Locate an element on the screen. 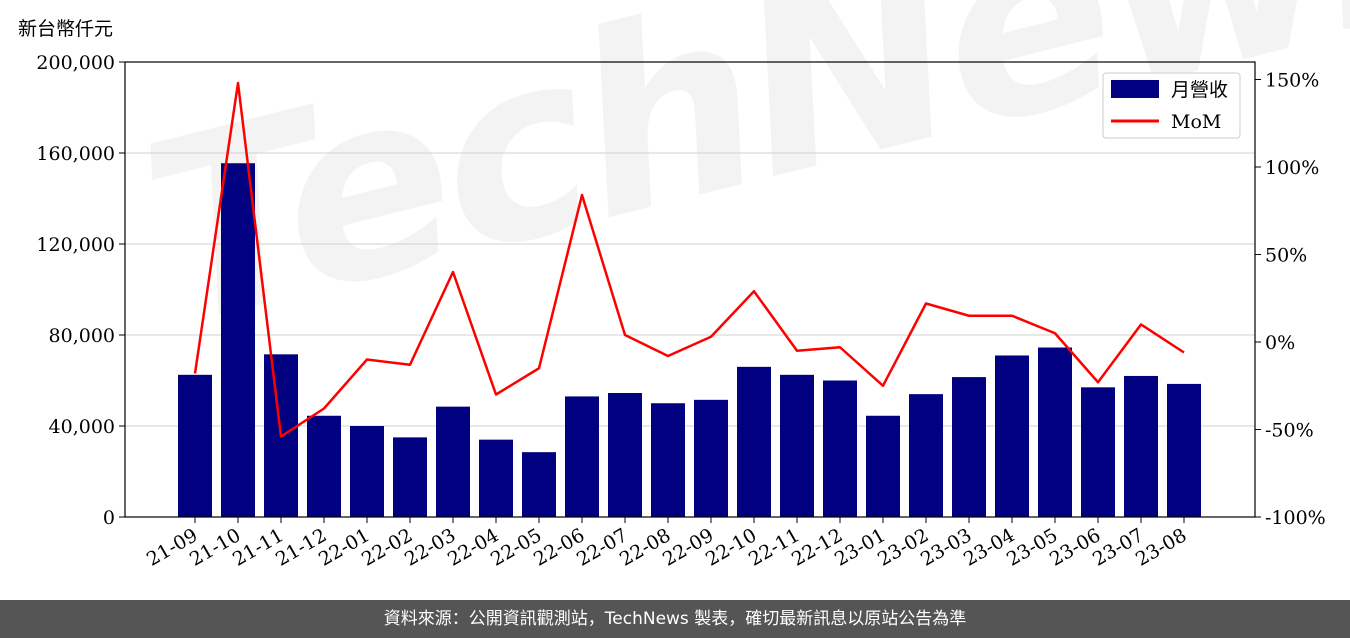 This screenshot has width=1350, height=638. left-tick-label: 80,000 is located at coordinates (82, 336).